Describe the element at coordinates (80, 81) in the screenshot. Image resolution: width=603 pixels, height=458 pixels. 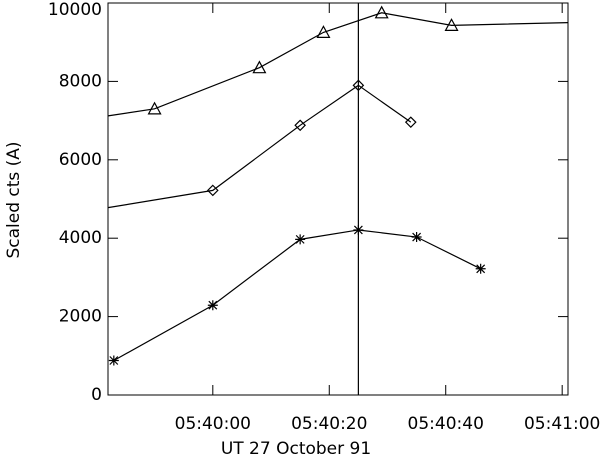
I see `y-tick-label: 8000` at that location.